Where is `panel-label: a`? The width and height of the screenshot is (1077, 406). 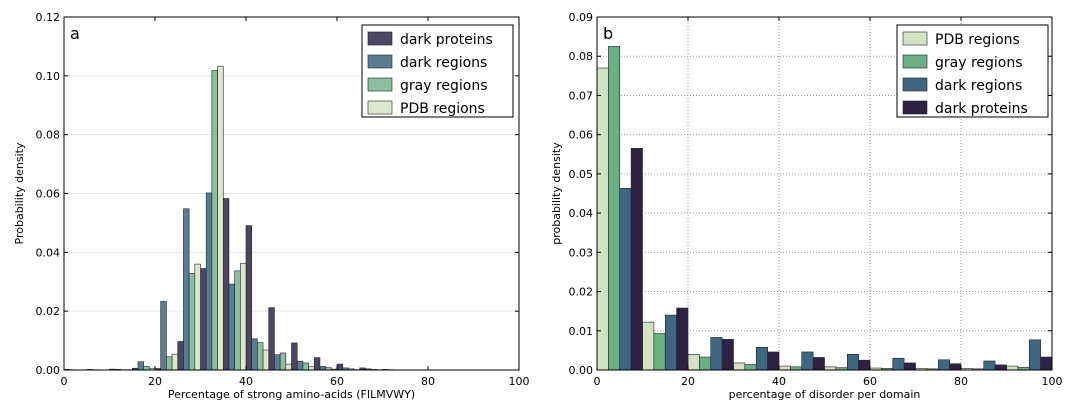 panel-label: a is located at coordinates (75, 33).